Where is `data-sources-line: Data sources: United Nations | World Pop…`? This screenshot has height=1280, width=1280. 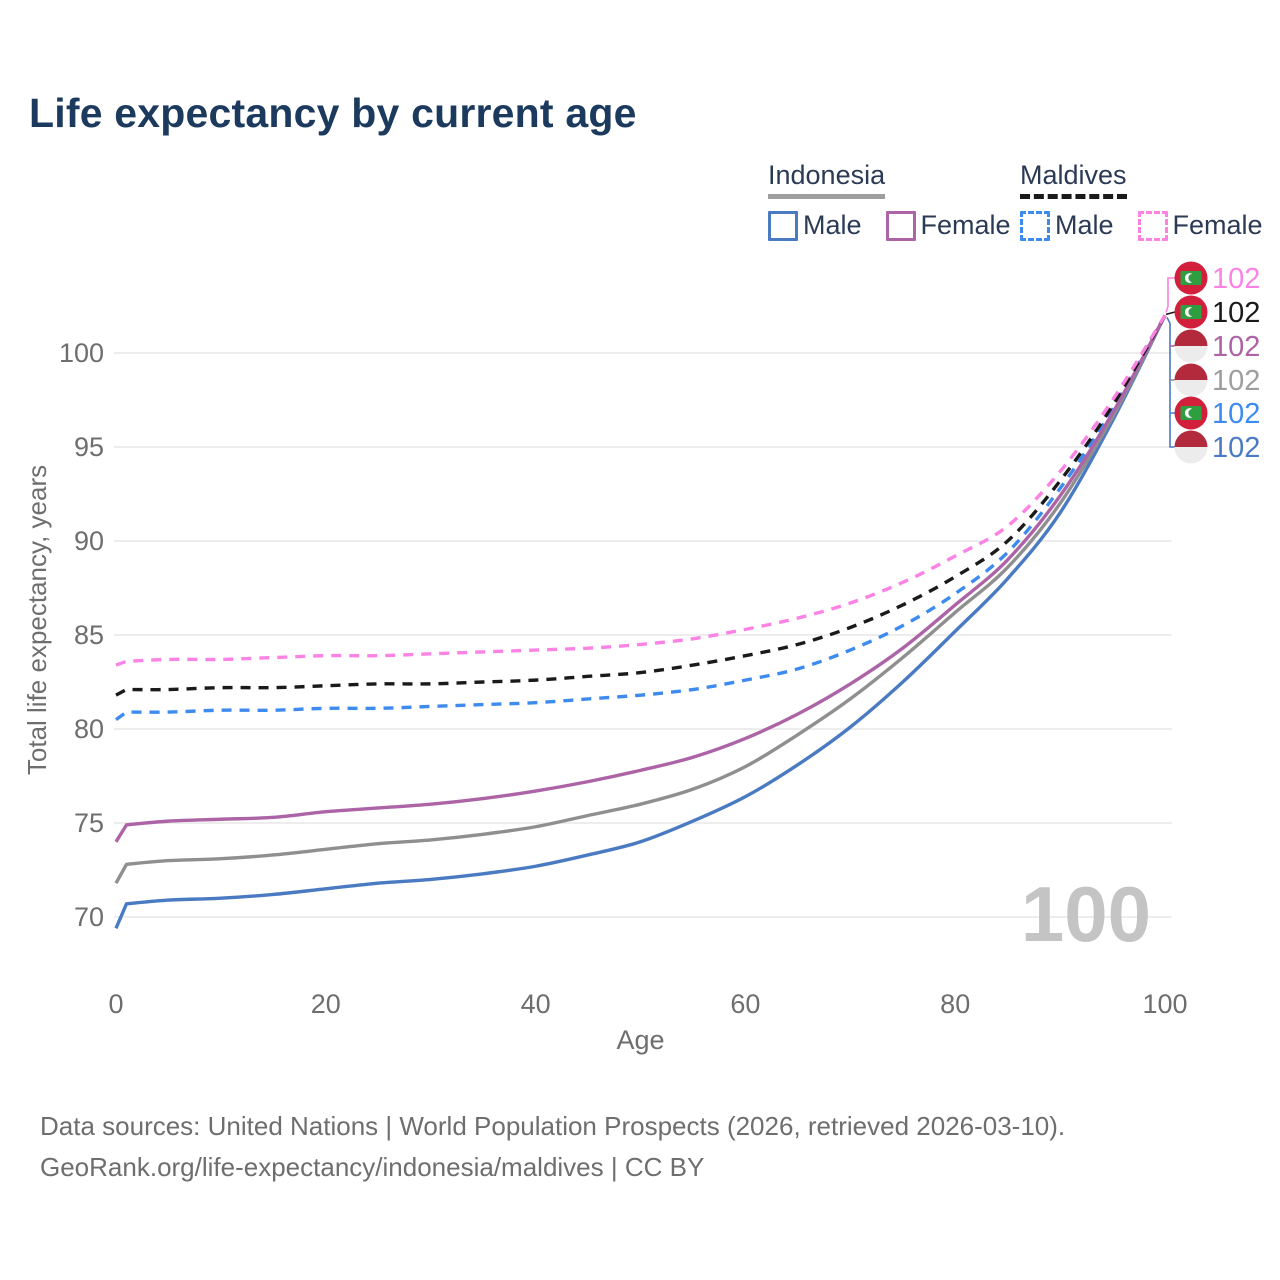
data-sources-line: Data sources: United Nations | World Pop… is located at coordinates (553, 1126).